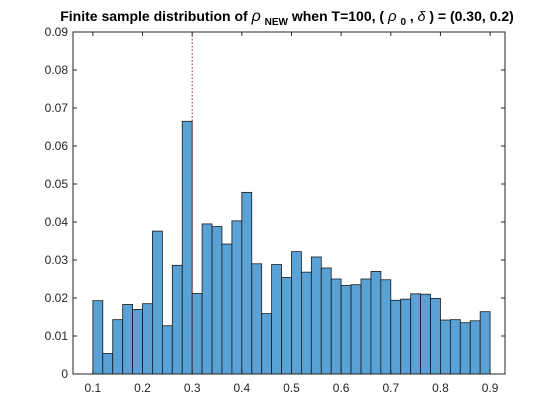  Describe the element at coordinates (155, 16) in the screenshot. I see `title-prefix: Finite sample distribution of` at that location.